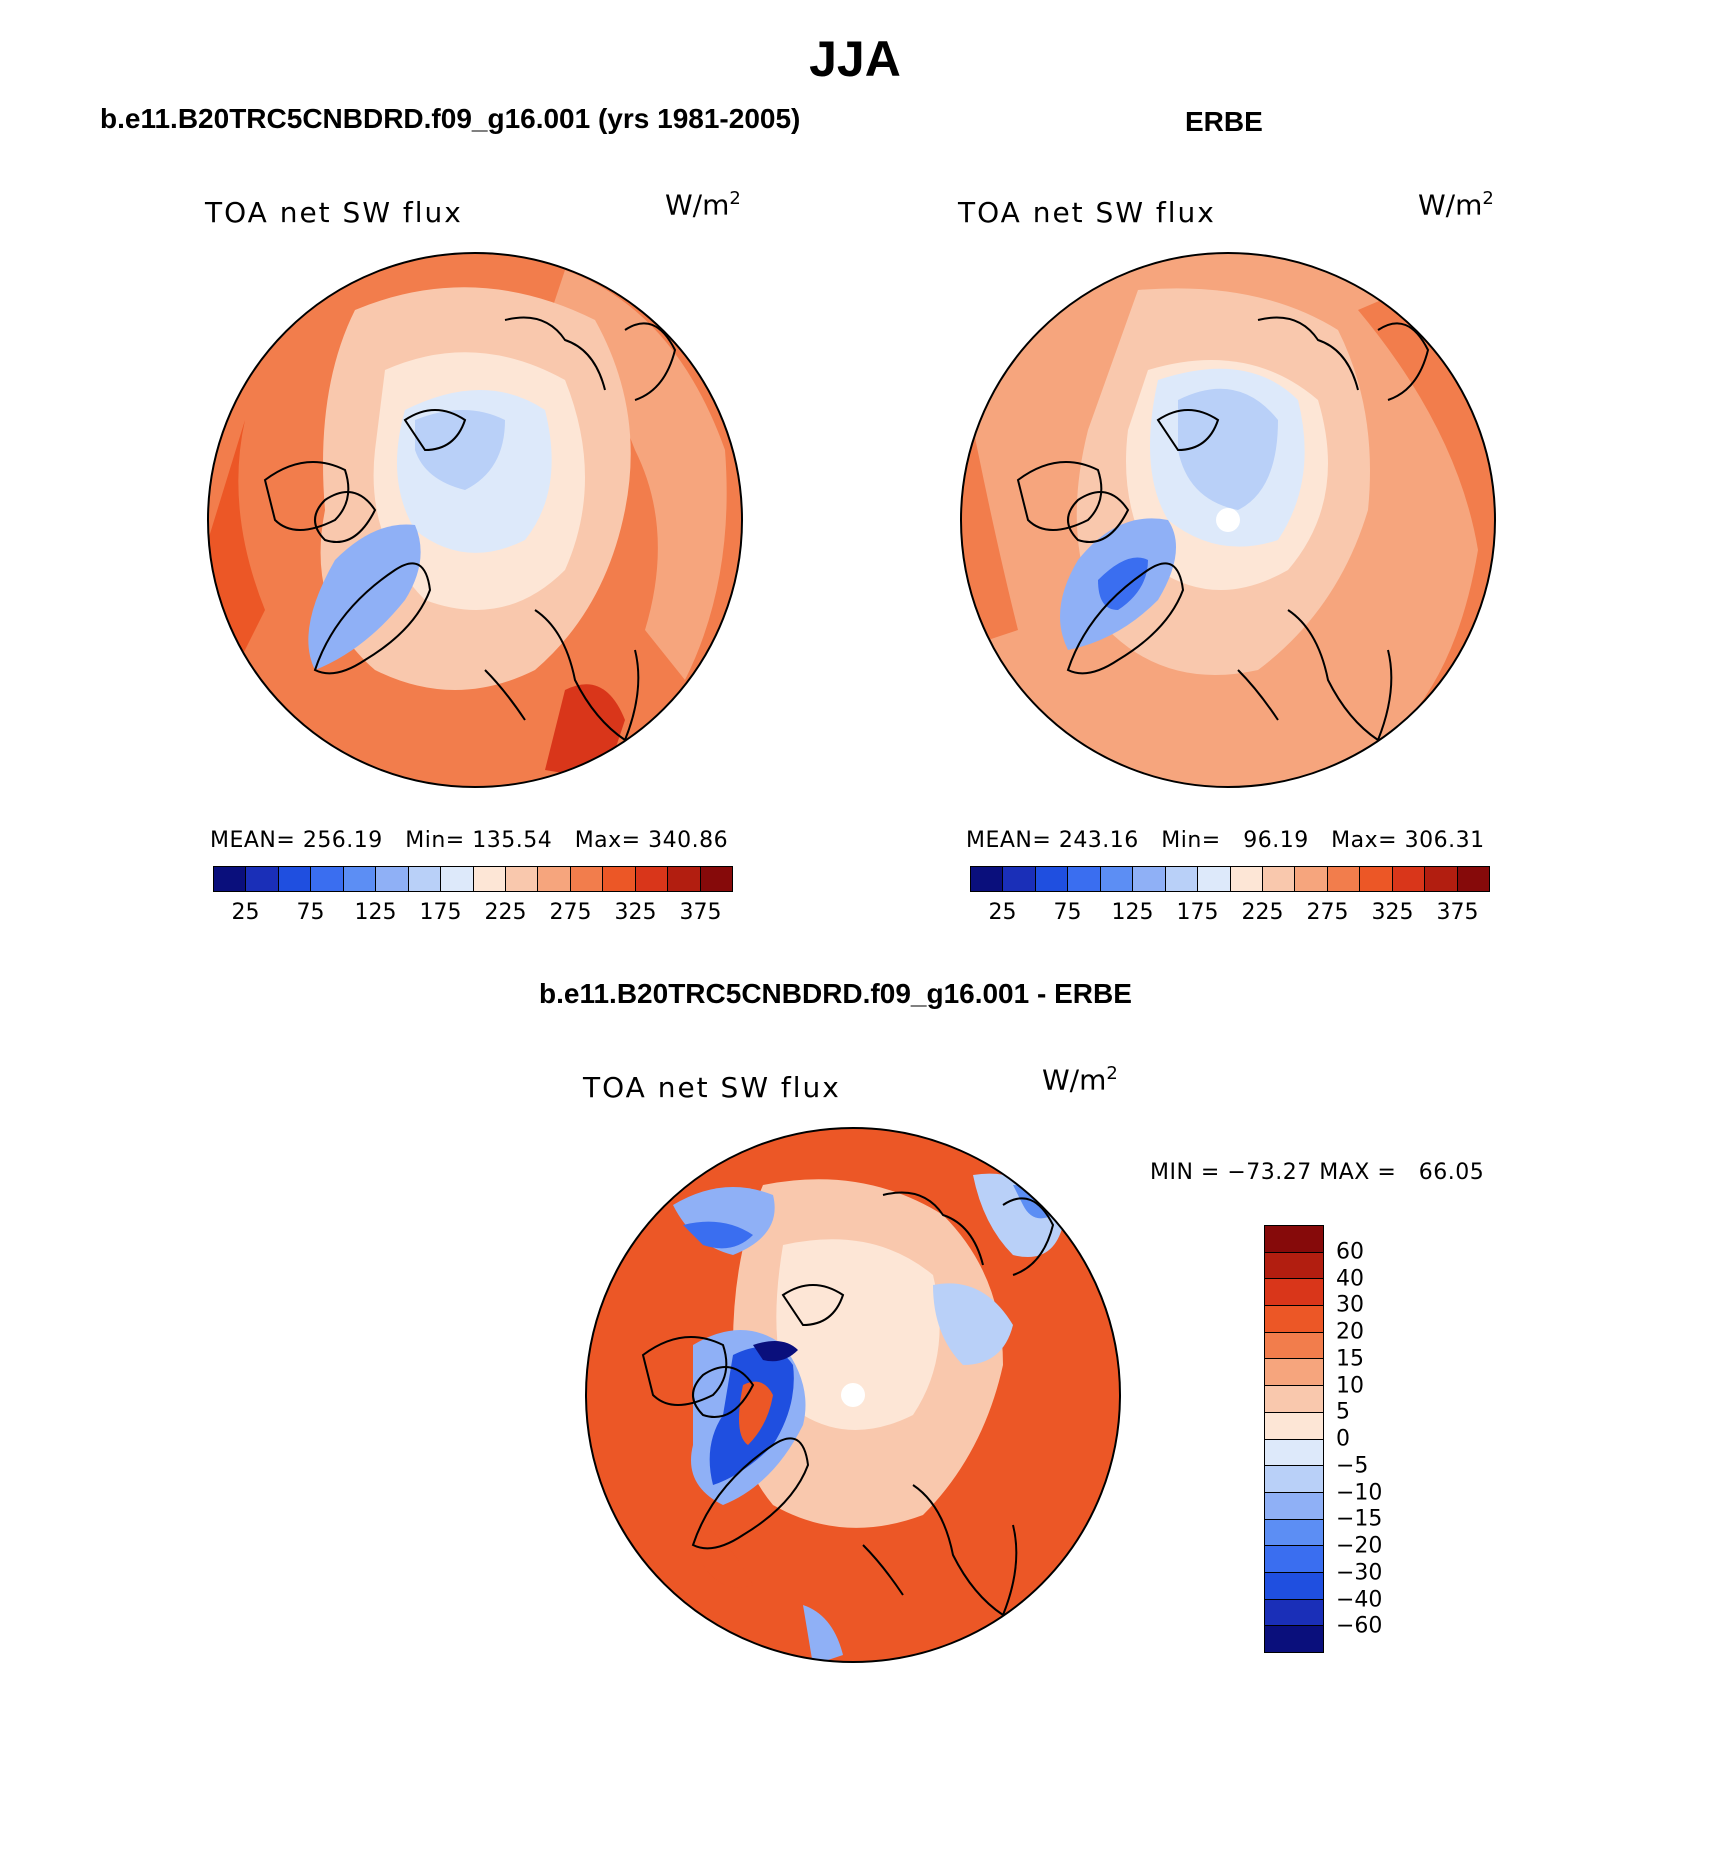  Describe the element at coordinates (1343, 1439) in the screenshot. I see `diff-colorbar-tick-label: 0` at that location.